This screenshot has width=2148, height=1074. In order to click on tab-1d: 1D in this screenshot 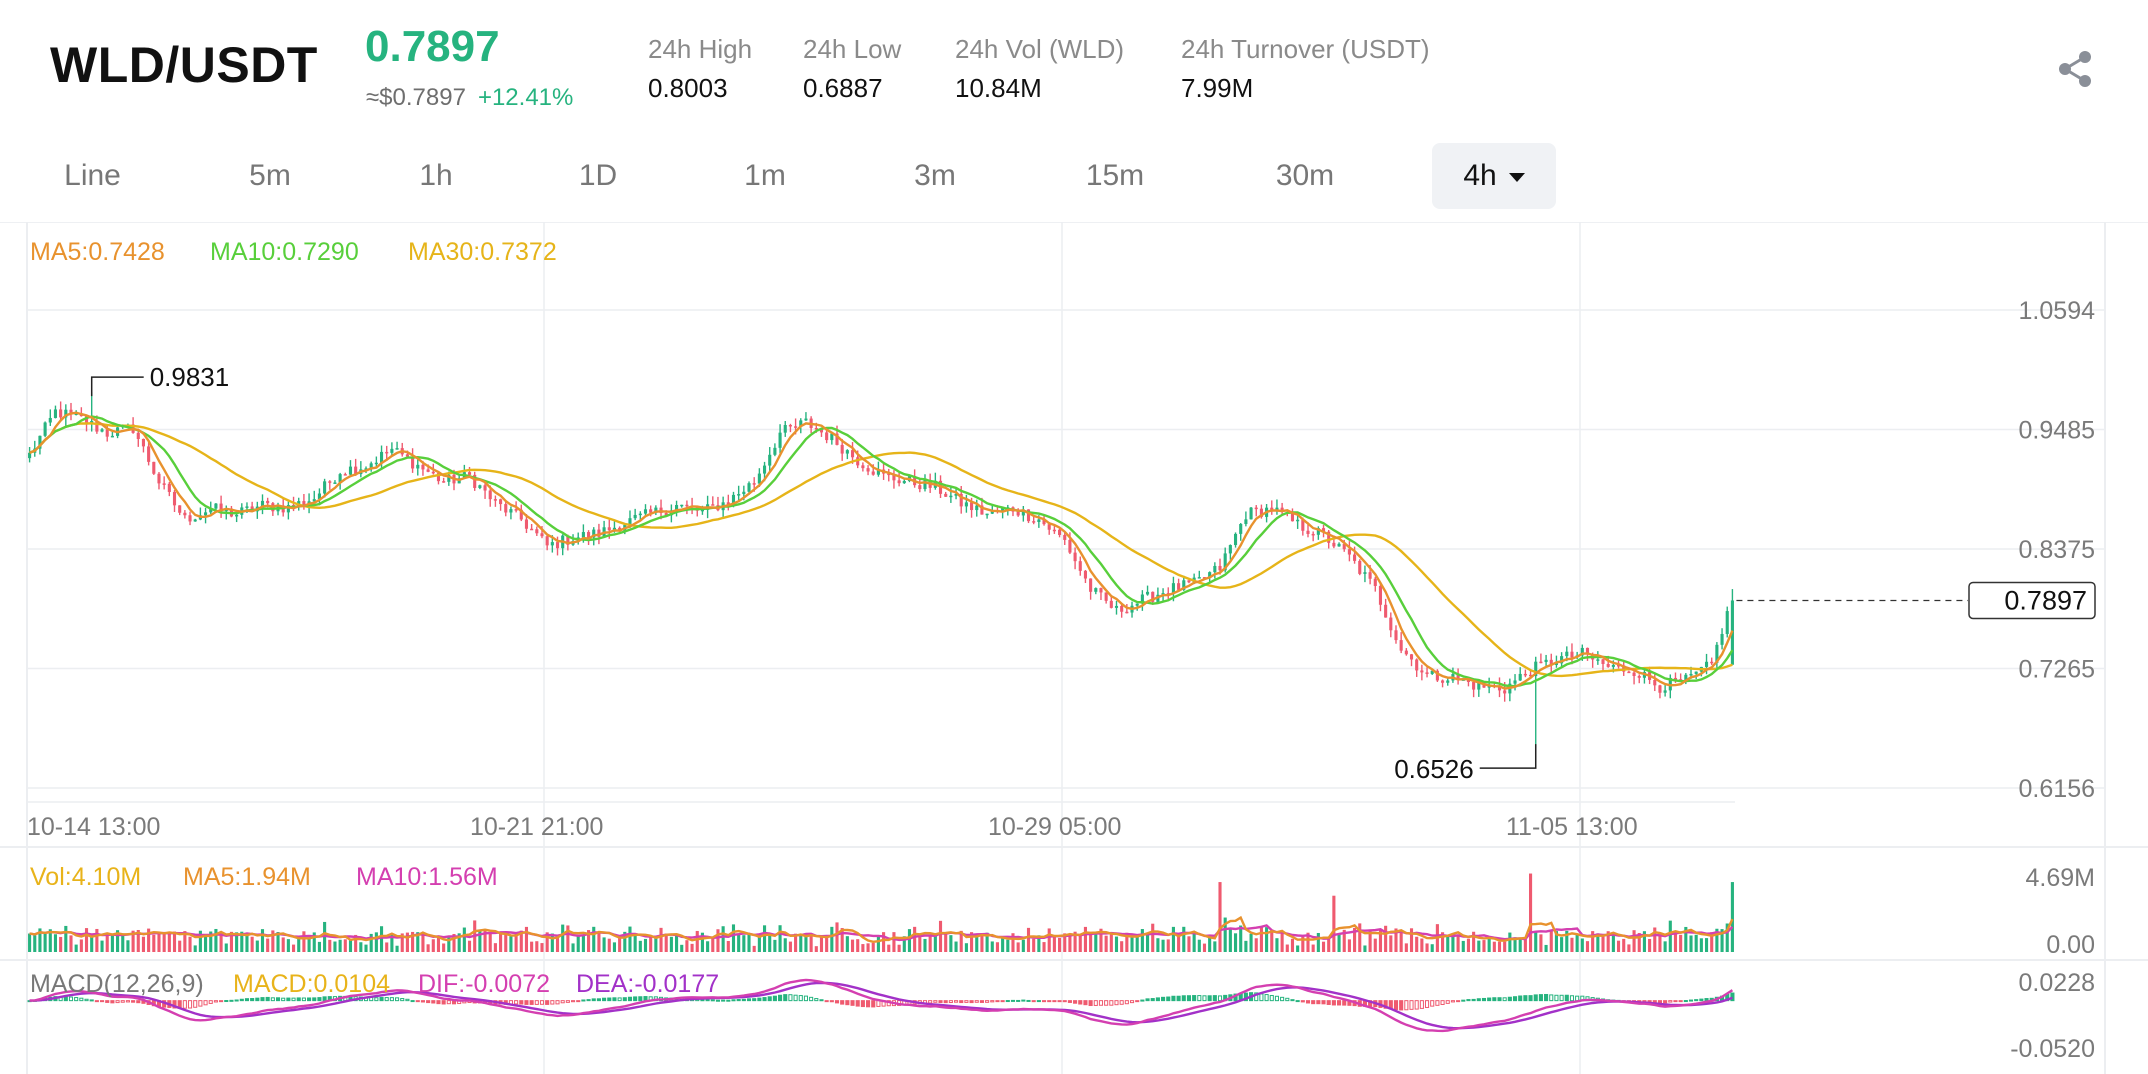, I will do `click(598, 175)`.